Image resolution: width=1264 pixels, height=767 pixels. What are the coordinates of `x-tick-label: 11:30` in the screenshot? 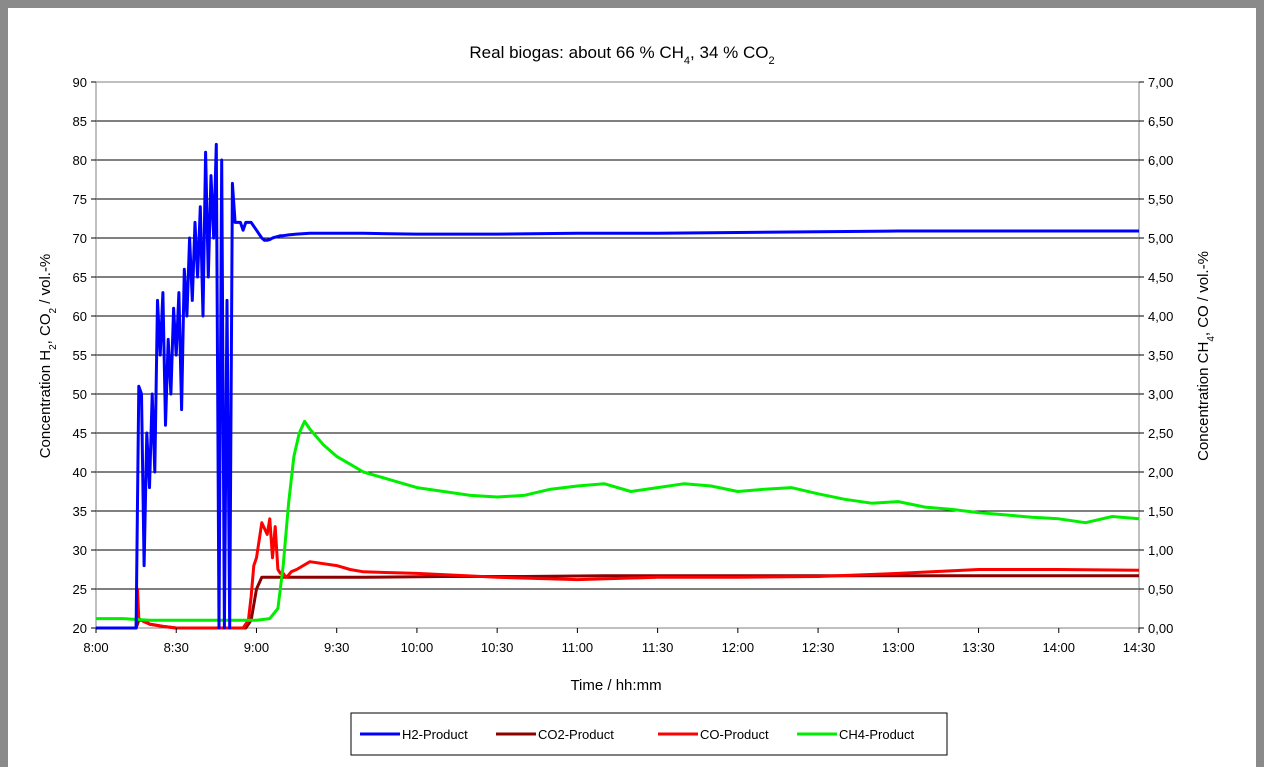 It's located at (658, 647).